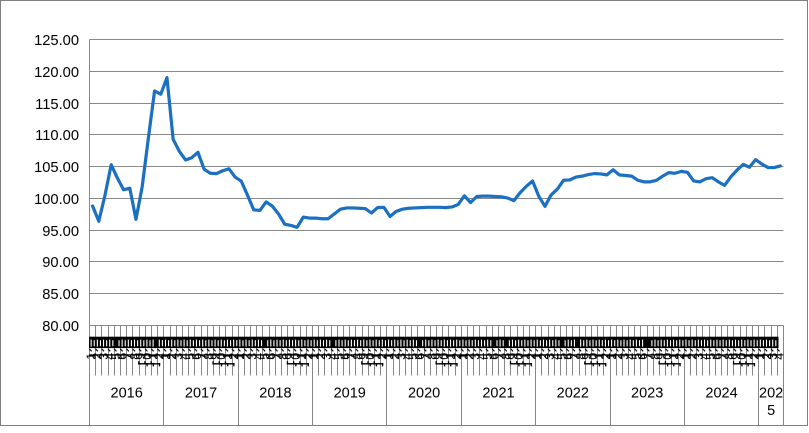 Image resolution: width=809 pixels, height=433 pixels. What do you see at coordinates (60, 232) in the screenshot?
I see `svg-text: 95.00` at bounding box center [60, 232].